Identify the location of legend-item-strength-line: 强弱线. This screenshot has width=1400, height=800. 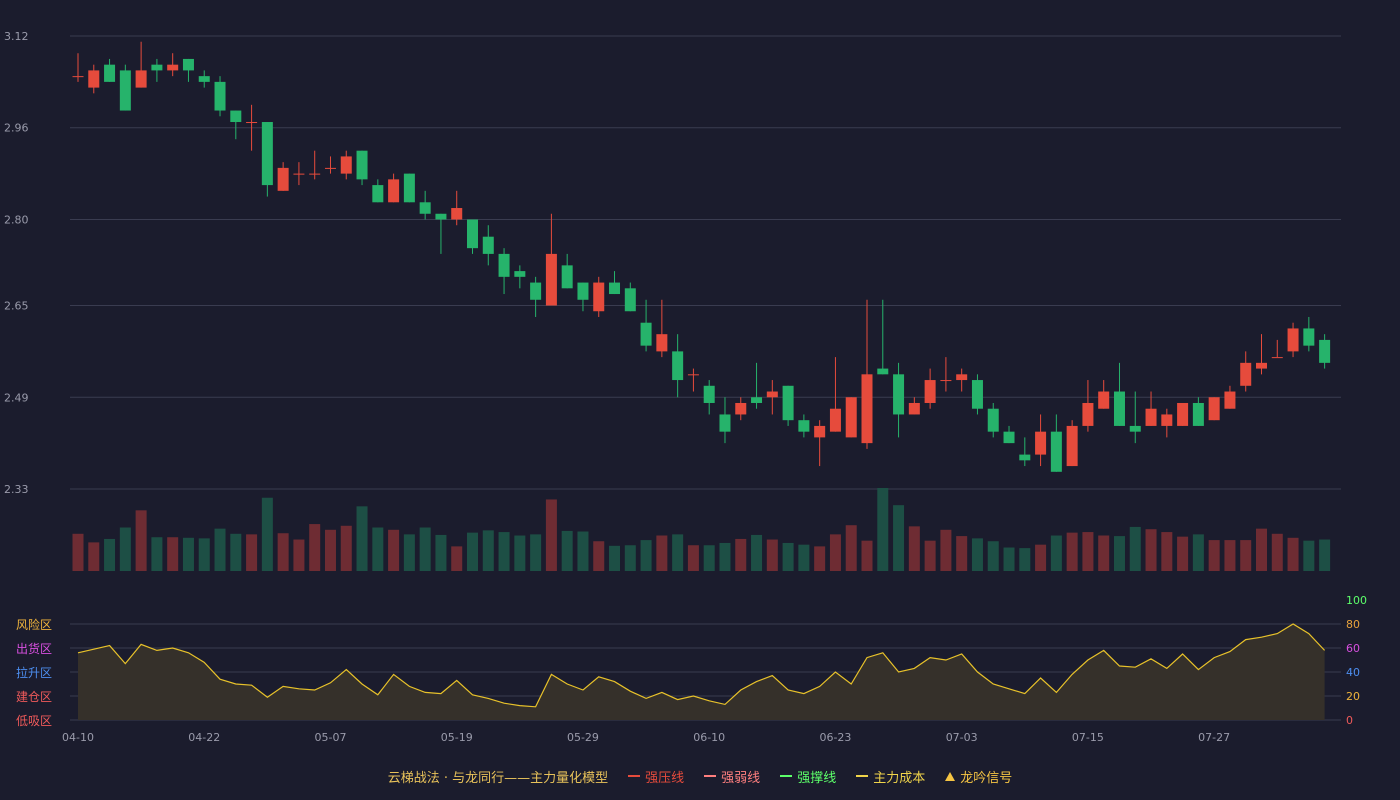
(732, 776).